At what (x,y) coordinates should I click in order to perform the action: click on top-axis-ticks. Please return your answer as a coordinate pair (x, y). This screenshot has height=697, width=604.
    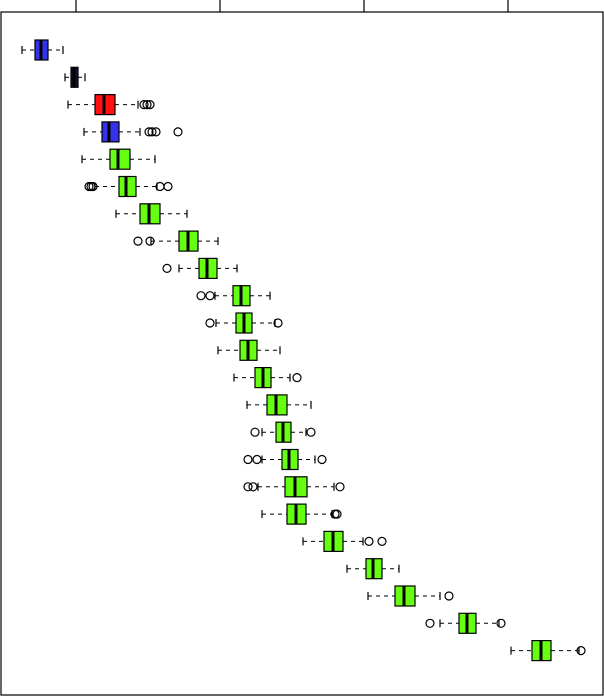
    Looking at the image, I should click on (292, 6).